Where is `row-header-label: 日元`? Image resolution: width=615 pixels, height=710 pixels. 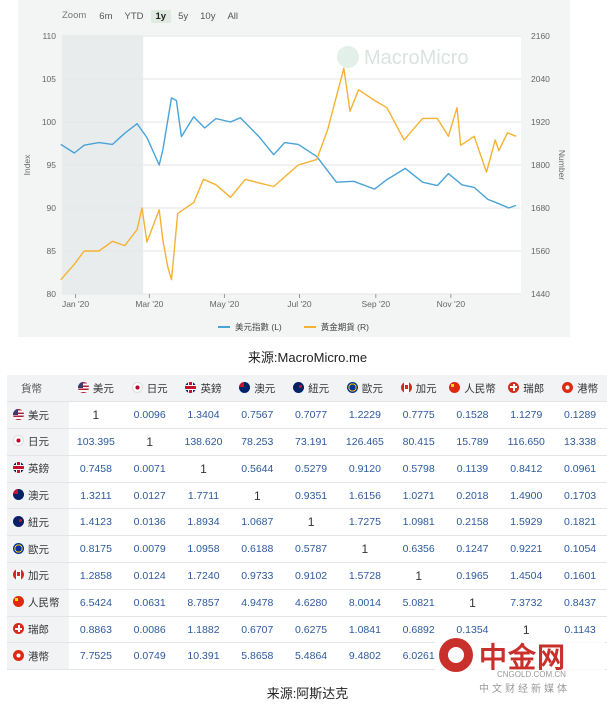
row-header-label: 日元 is located at coordinates (38, 442).